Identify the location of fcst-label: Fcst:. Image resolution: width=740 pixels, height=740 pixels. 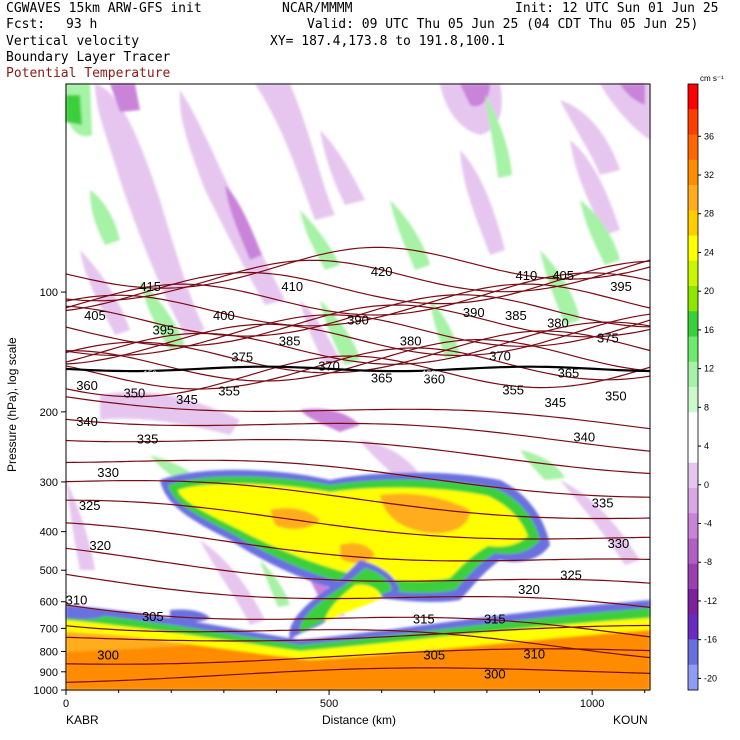
(26, 24).